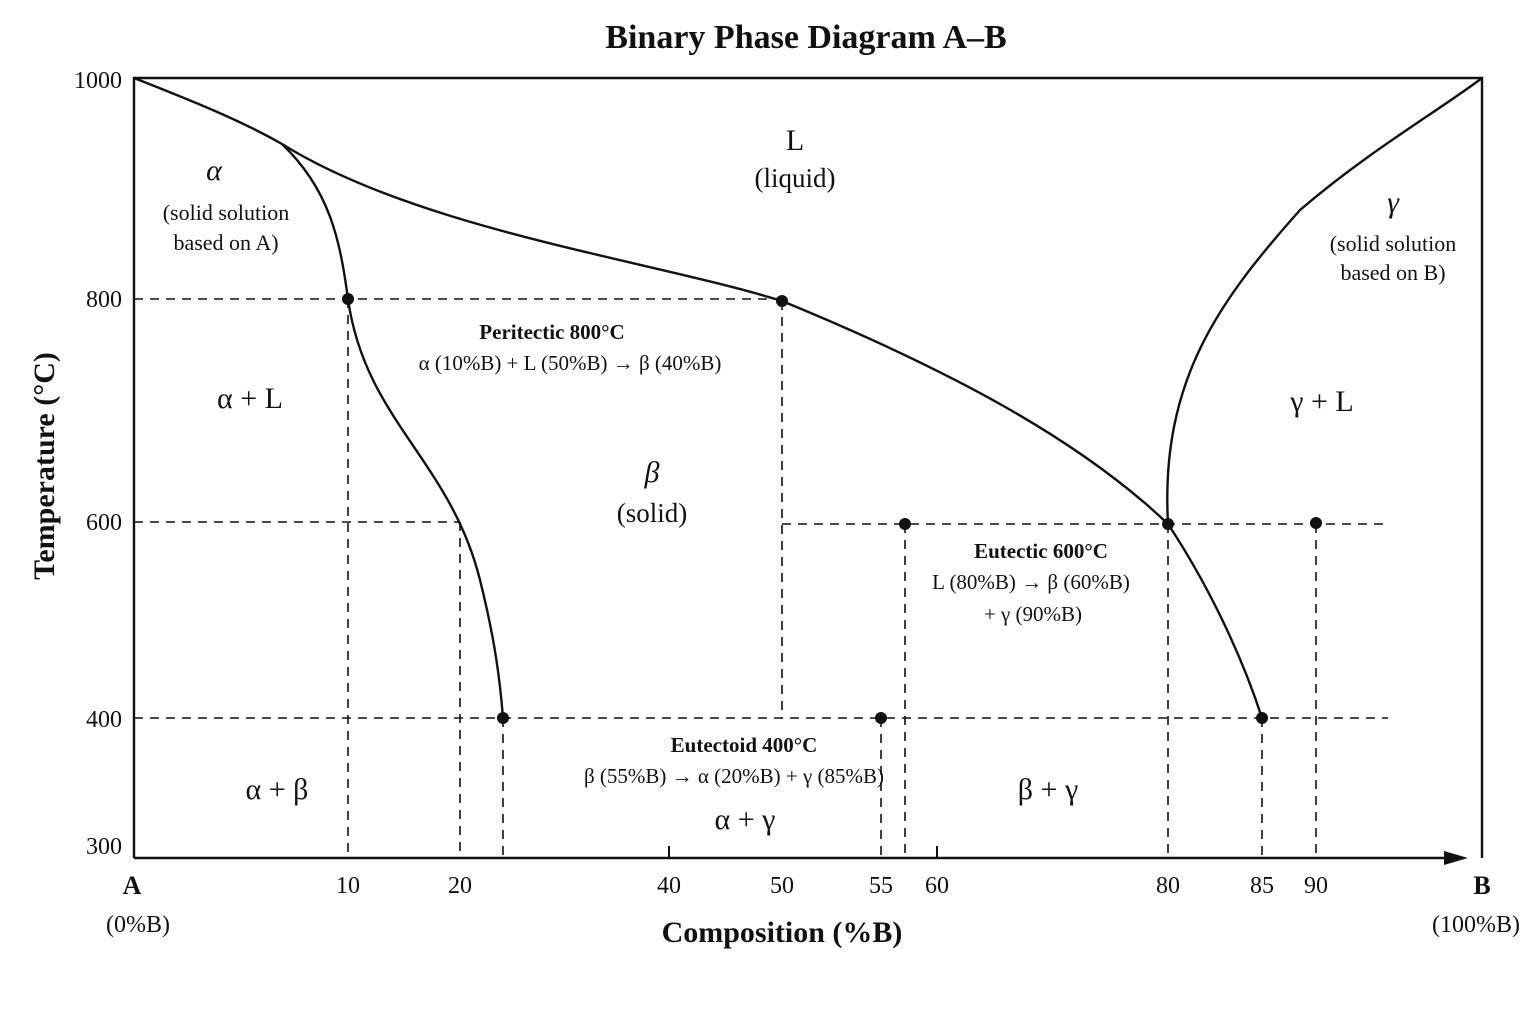  I want to click on y-tick-800: 800, so click(104, 300).